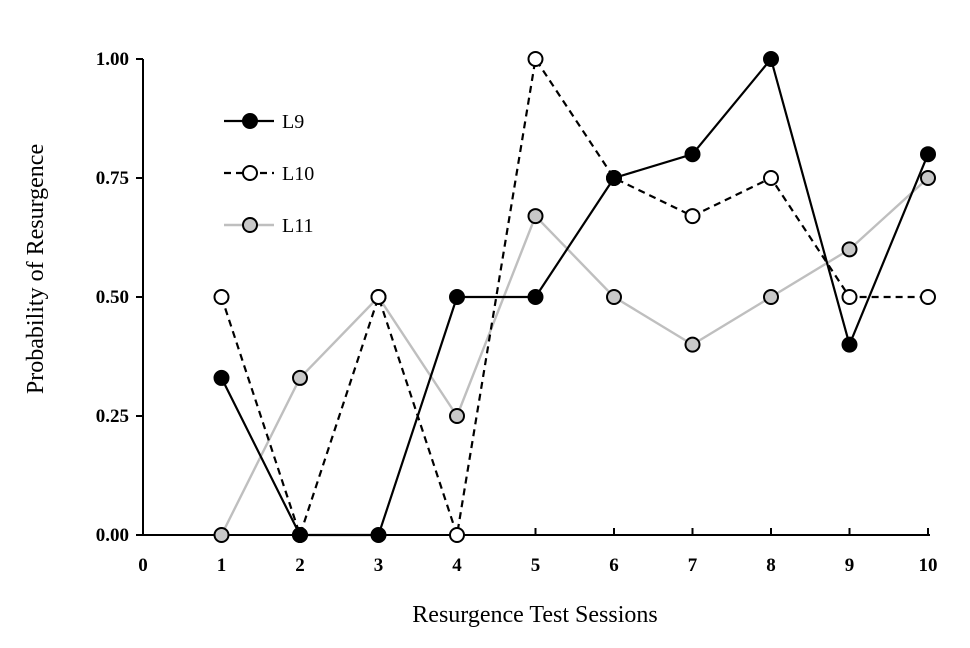  Describe the element at coordinates (771, 565) in the screenshot. I see `x-tick-label: 8` at that location.